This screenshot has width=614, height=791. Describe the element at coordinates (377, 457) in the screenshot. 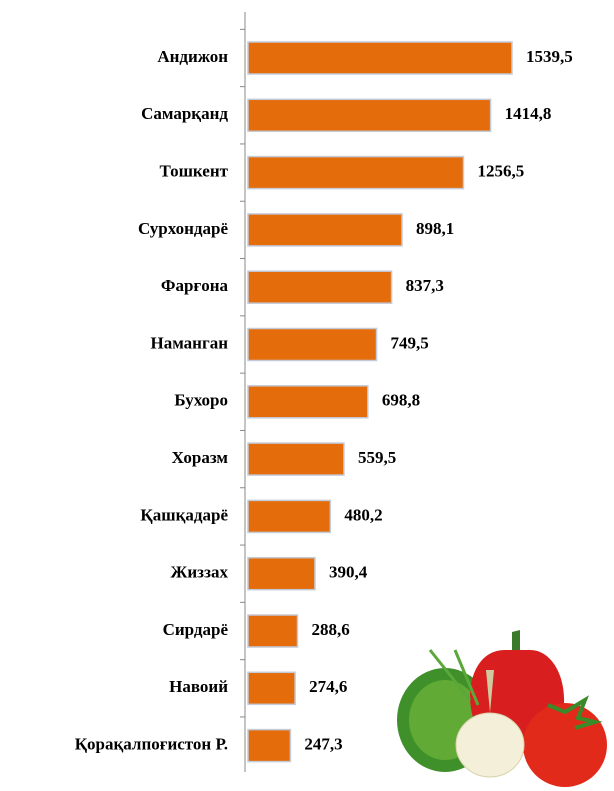

I see `value-label: 559,5` at that location.